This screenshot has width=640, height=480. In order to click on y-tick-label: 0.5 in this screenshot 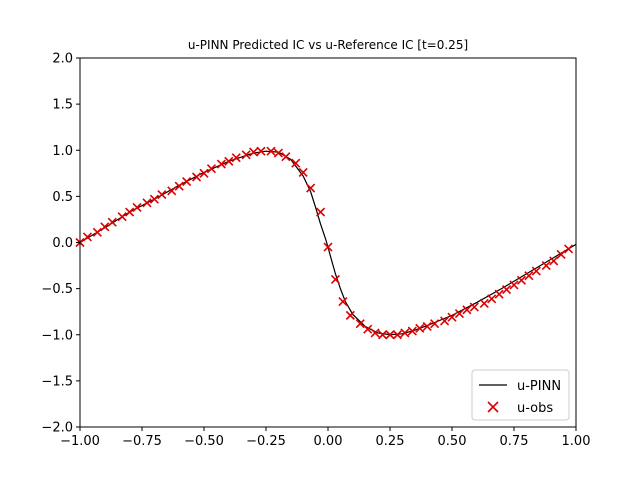, I will do `click(62, 197)`.